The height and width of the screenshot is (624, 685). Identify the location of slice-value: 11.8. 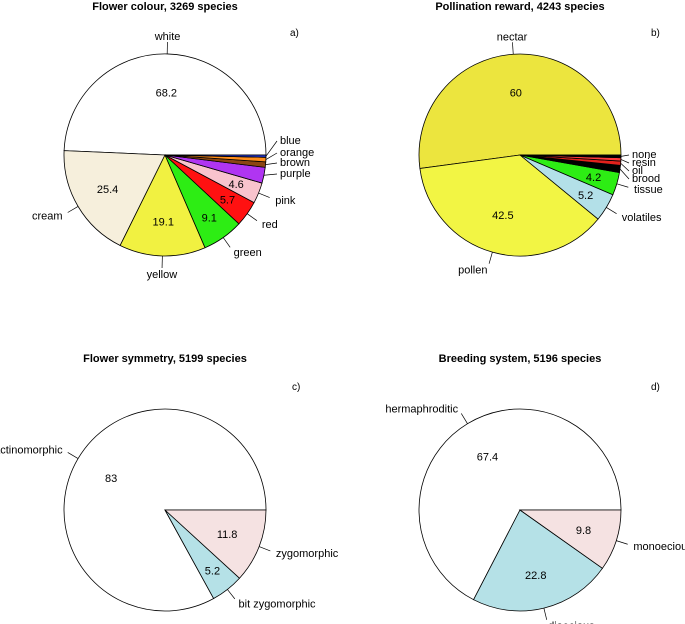
(227, 535).